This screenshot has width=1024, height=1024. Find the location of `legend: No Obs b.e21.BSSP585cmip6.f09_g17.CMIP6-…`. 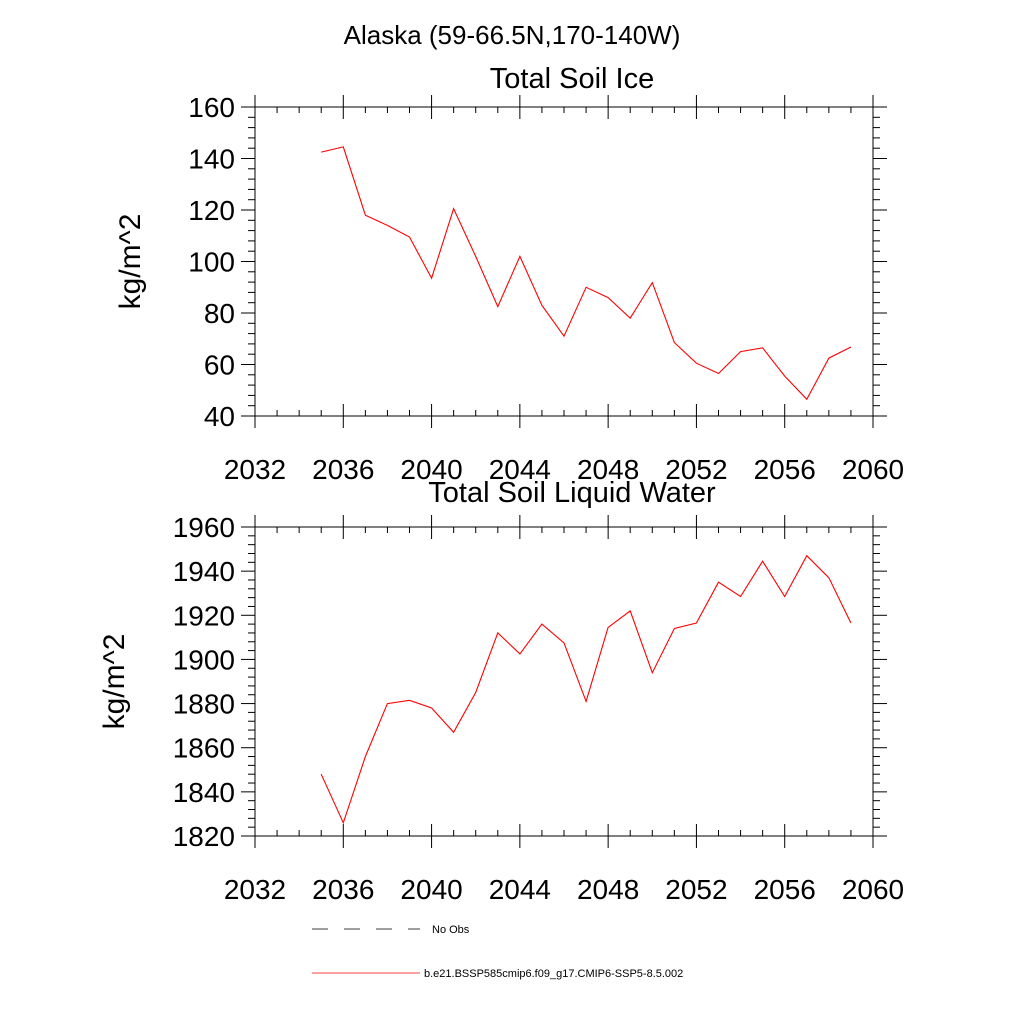

legend: No Obs b.e21.BSSP585cmip6.f09_g17.CMIP6-… is located at coordinates (497, 952).